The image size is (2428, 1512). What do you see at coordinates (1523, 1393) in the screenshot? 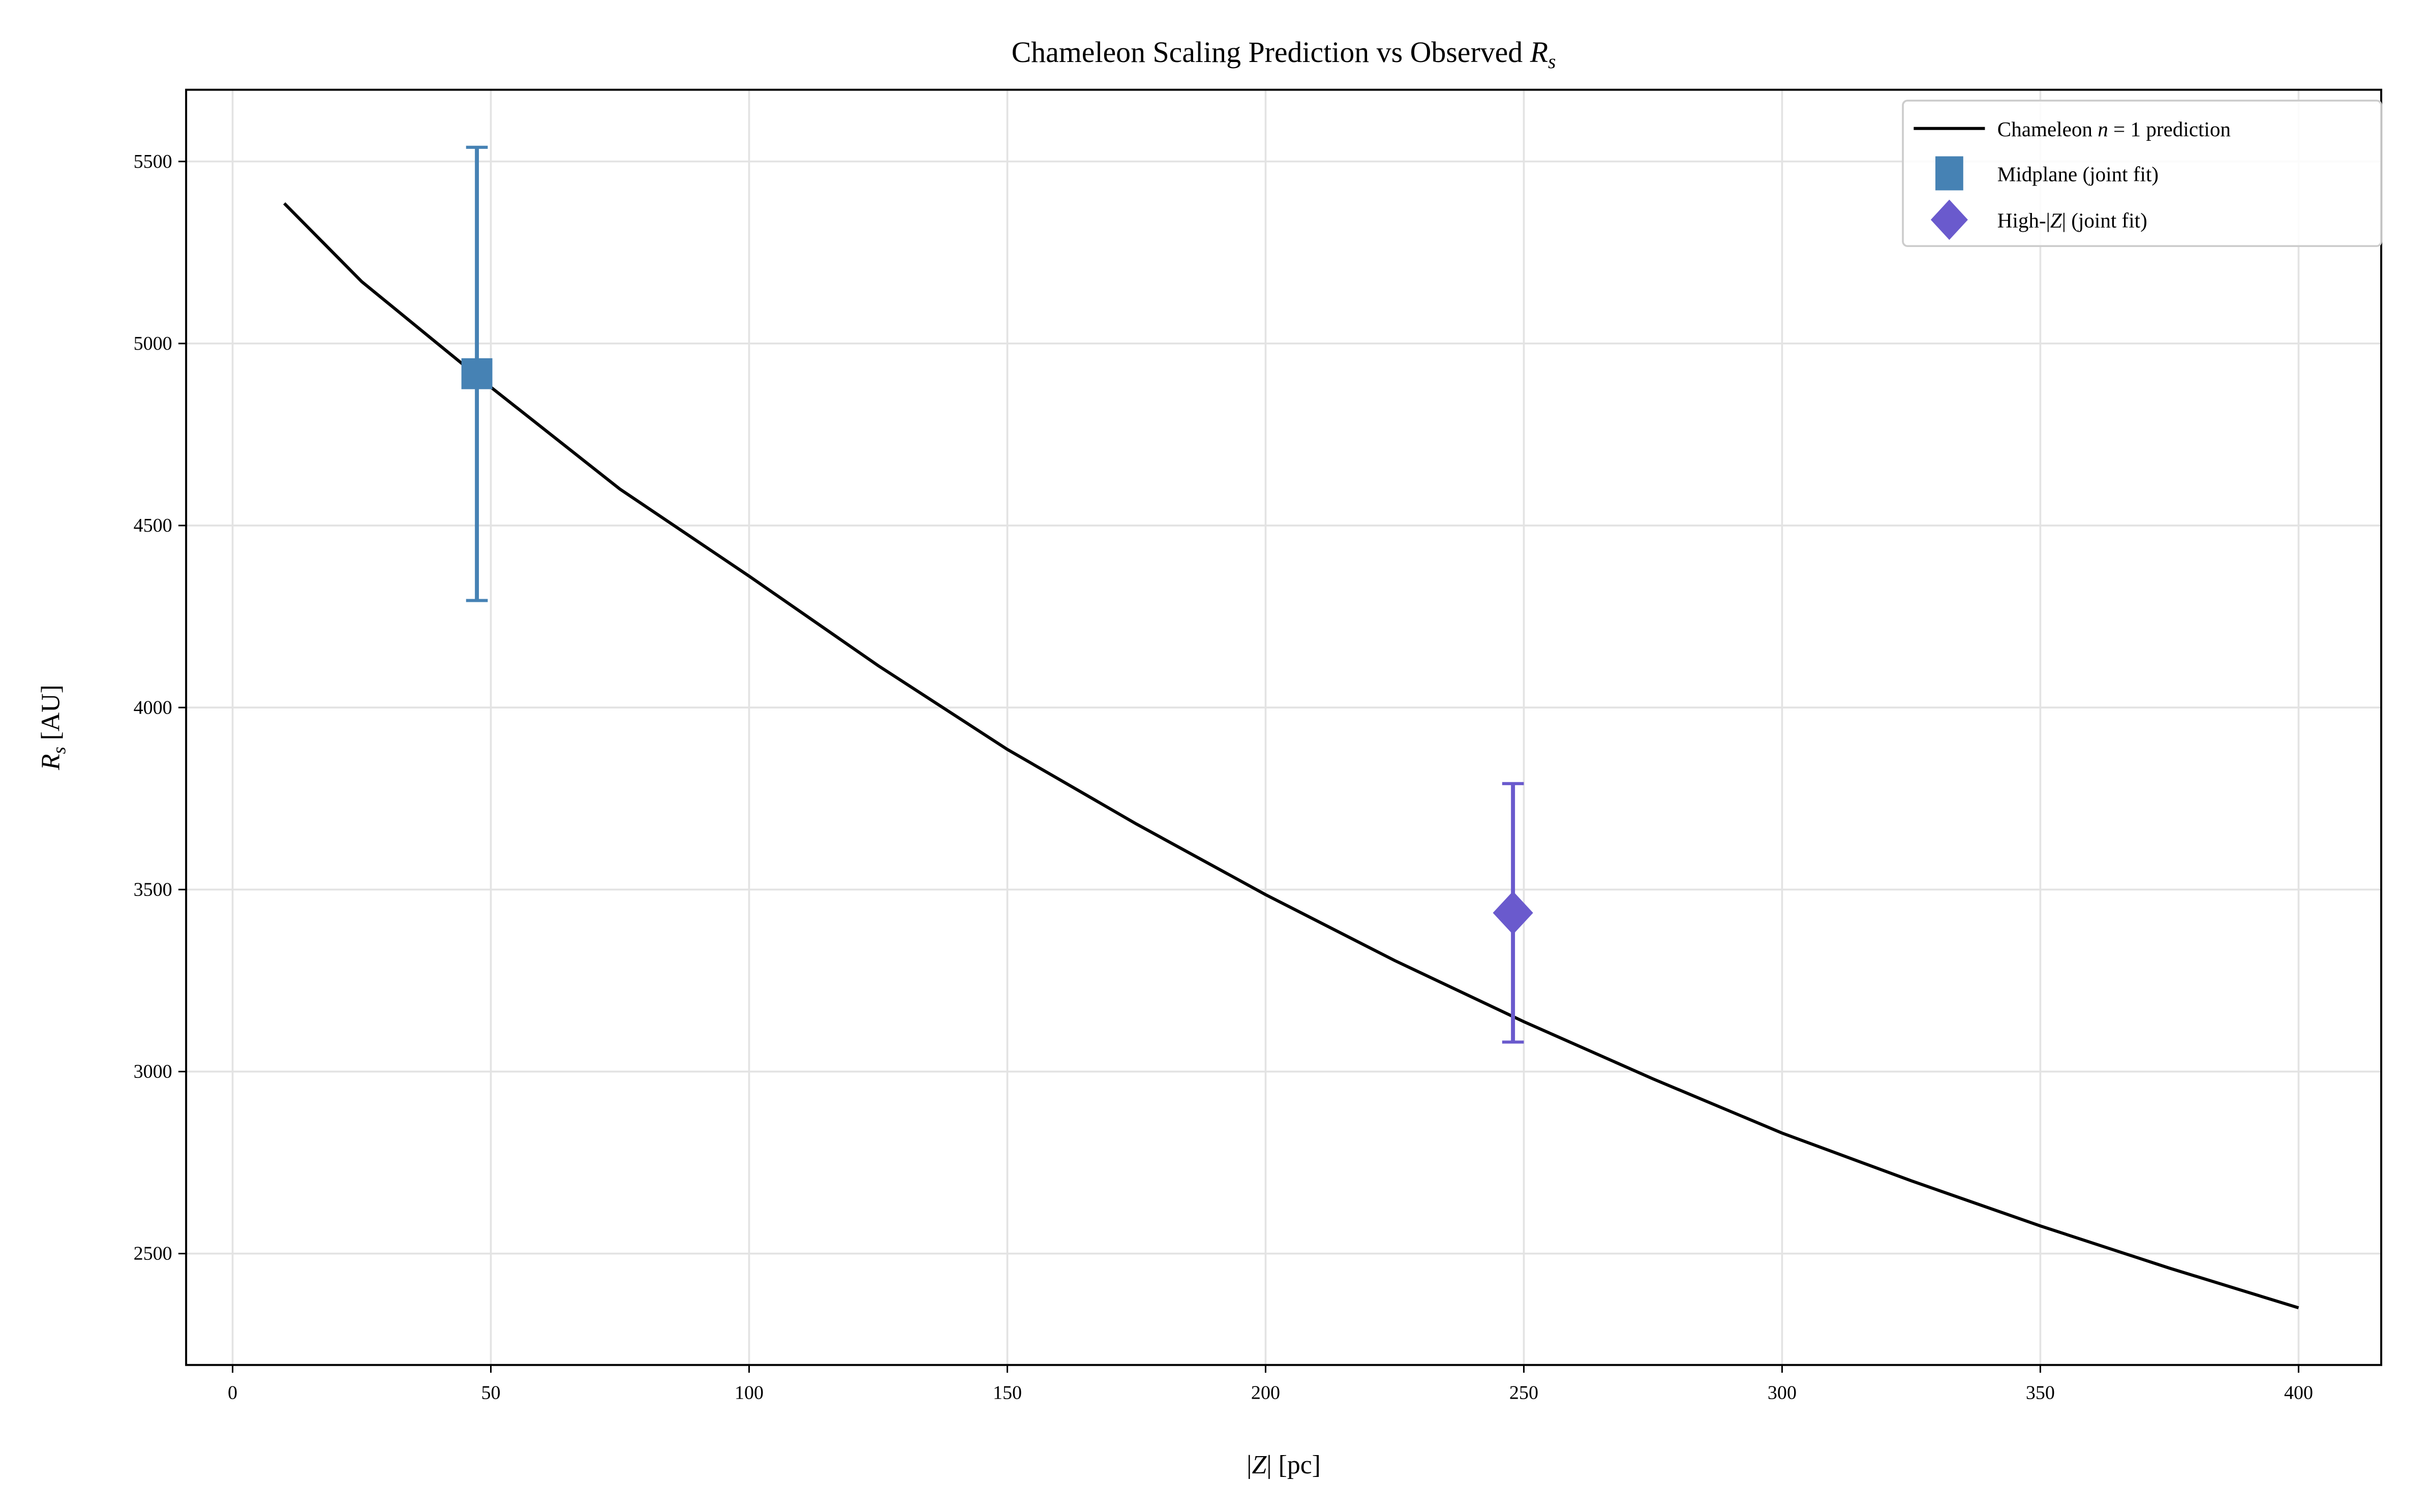
I see `x-tick-label: 250` at bounding box center [1523, 1393].